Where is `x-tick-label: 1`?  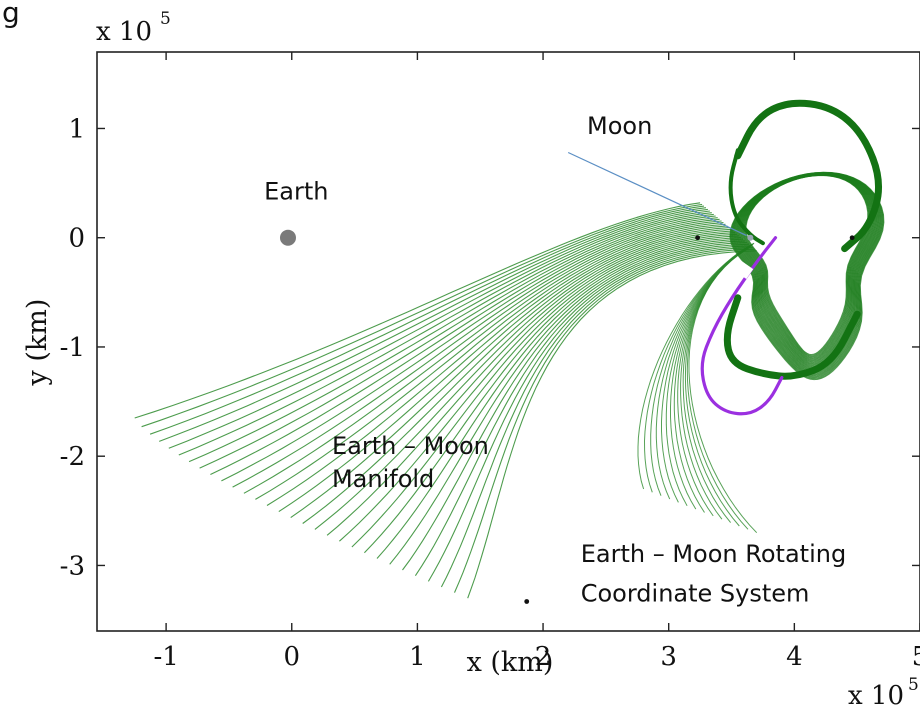
x-tick-label: 1 is located at coordinates (417, 657).